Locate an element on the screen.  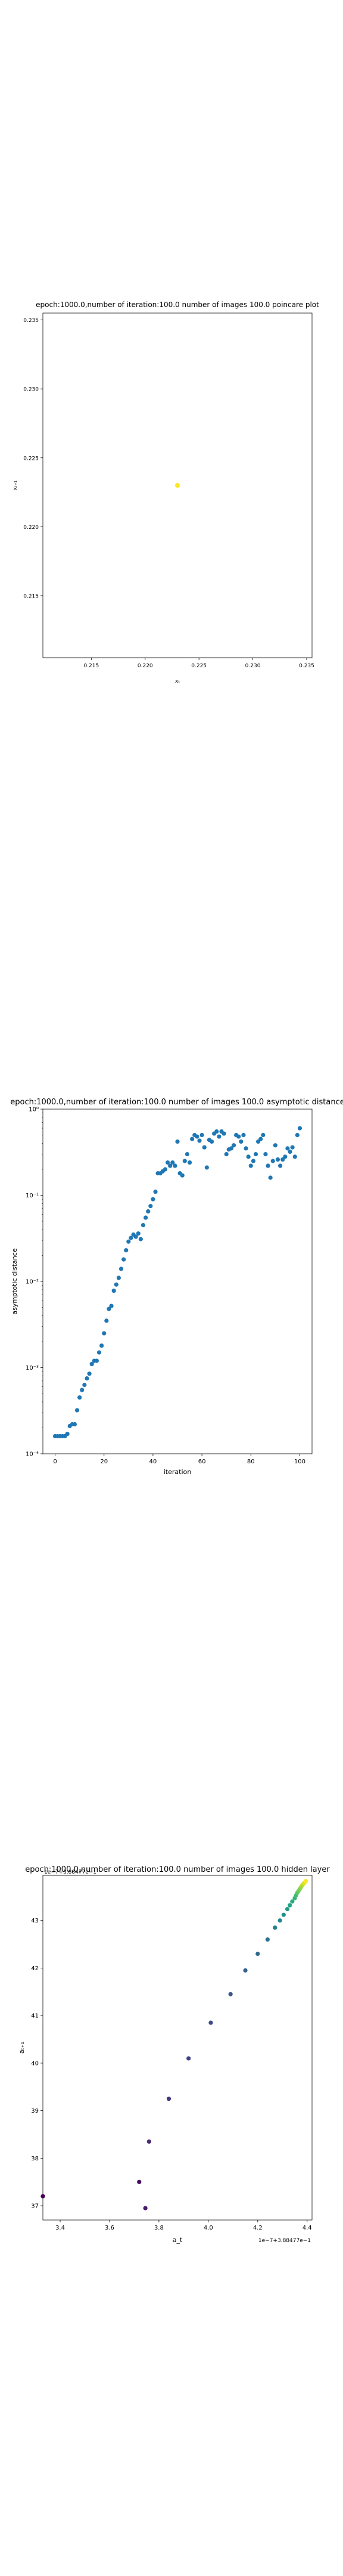
y-tick-label: 43 is located at coordinates (35, 1921).